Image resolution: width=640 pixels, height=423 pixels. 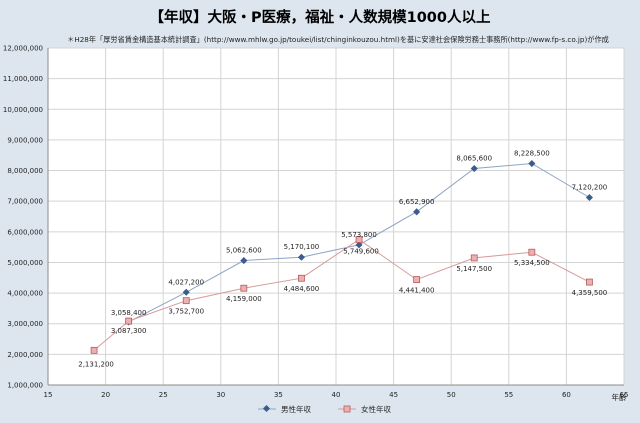 I want to click on chart-title: 【年収】大阪・P医療，福祉・人数規模1000人以上, so click(x=320, y=17).